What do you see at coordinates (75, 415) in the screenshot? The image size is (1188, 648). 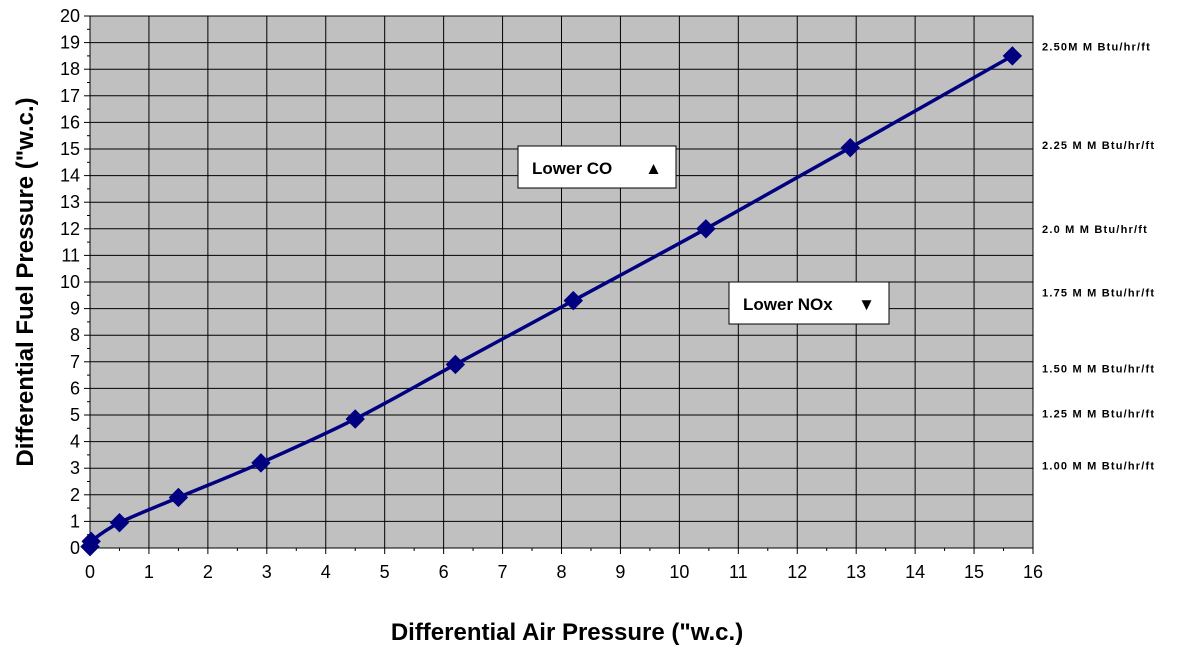 I see `y-tick-label: 5` at bounding box center [75, 415].